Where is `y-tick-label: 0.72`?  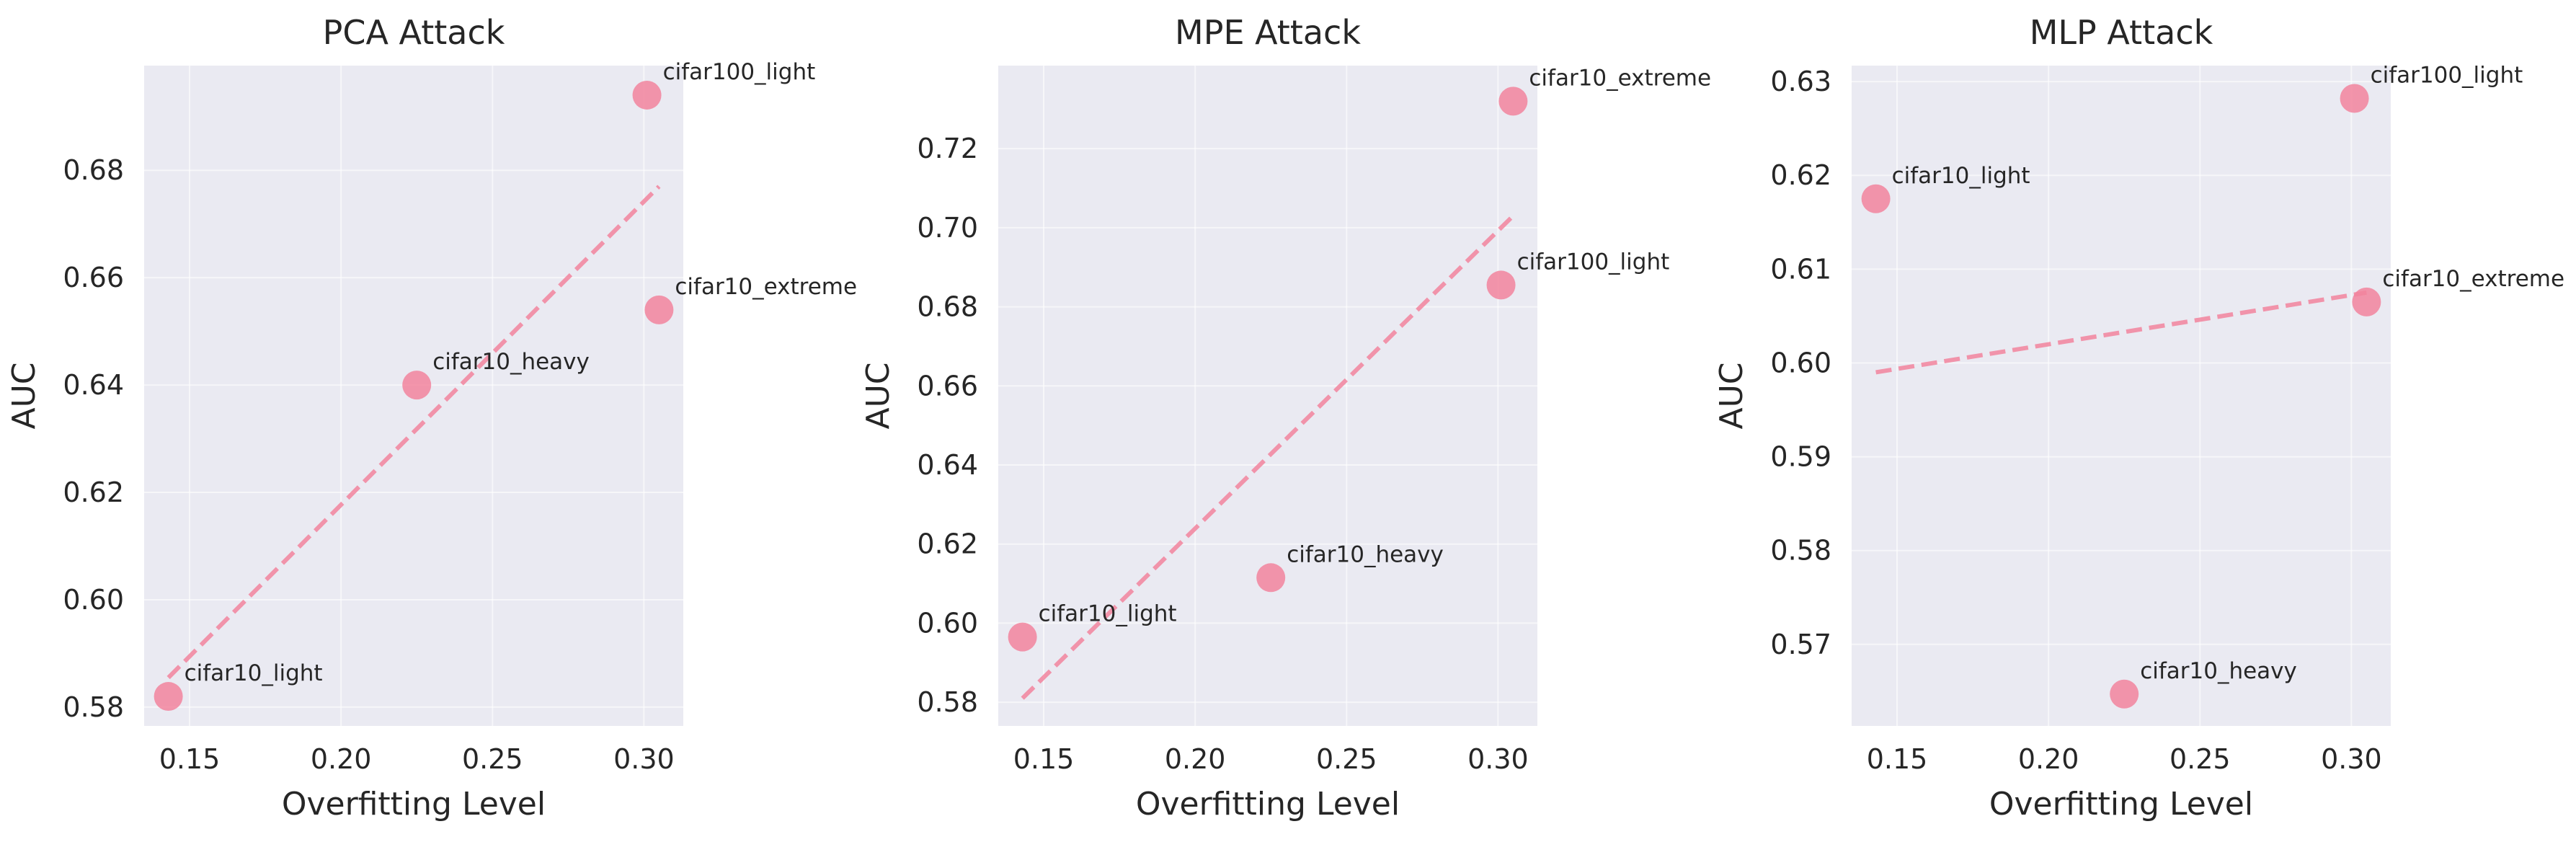 y-tick-label: 0.72 is located at coordinates (947, 148).